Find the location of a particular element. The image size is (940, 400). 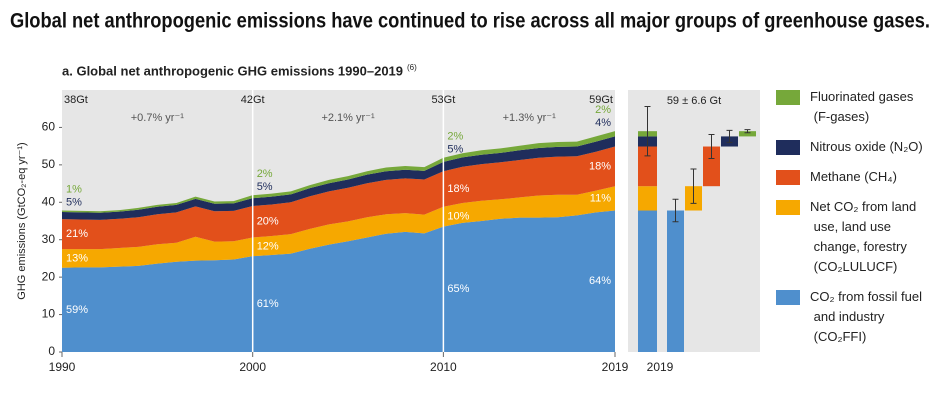

y-tick-label: 60 is located at coordinates (49, 127).